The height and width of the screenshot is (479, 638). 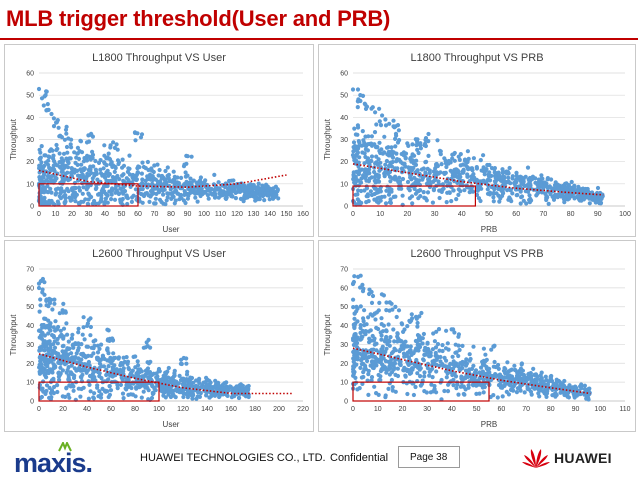 What do you see at coordinates (489, 424) in the screenshot?
I see `x-axis-label: PRB` at bounding box center [489, 424].